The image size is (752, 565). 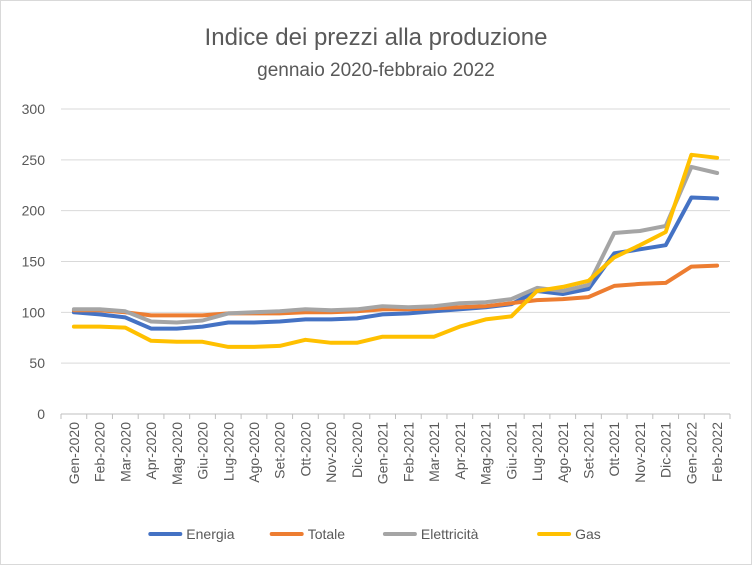 I want to click on x-tick-label: Ott-2021, so click(x=614, y=449).